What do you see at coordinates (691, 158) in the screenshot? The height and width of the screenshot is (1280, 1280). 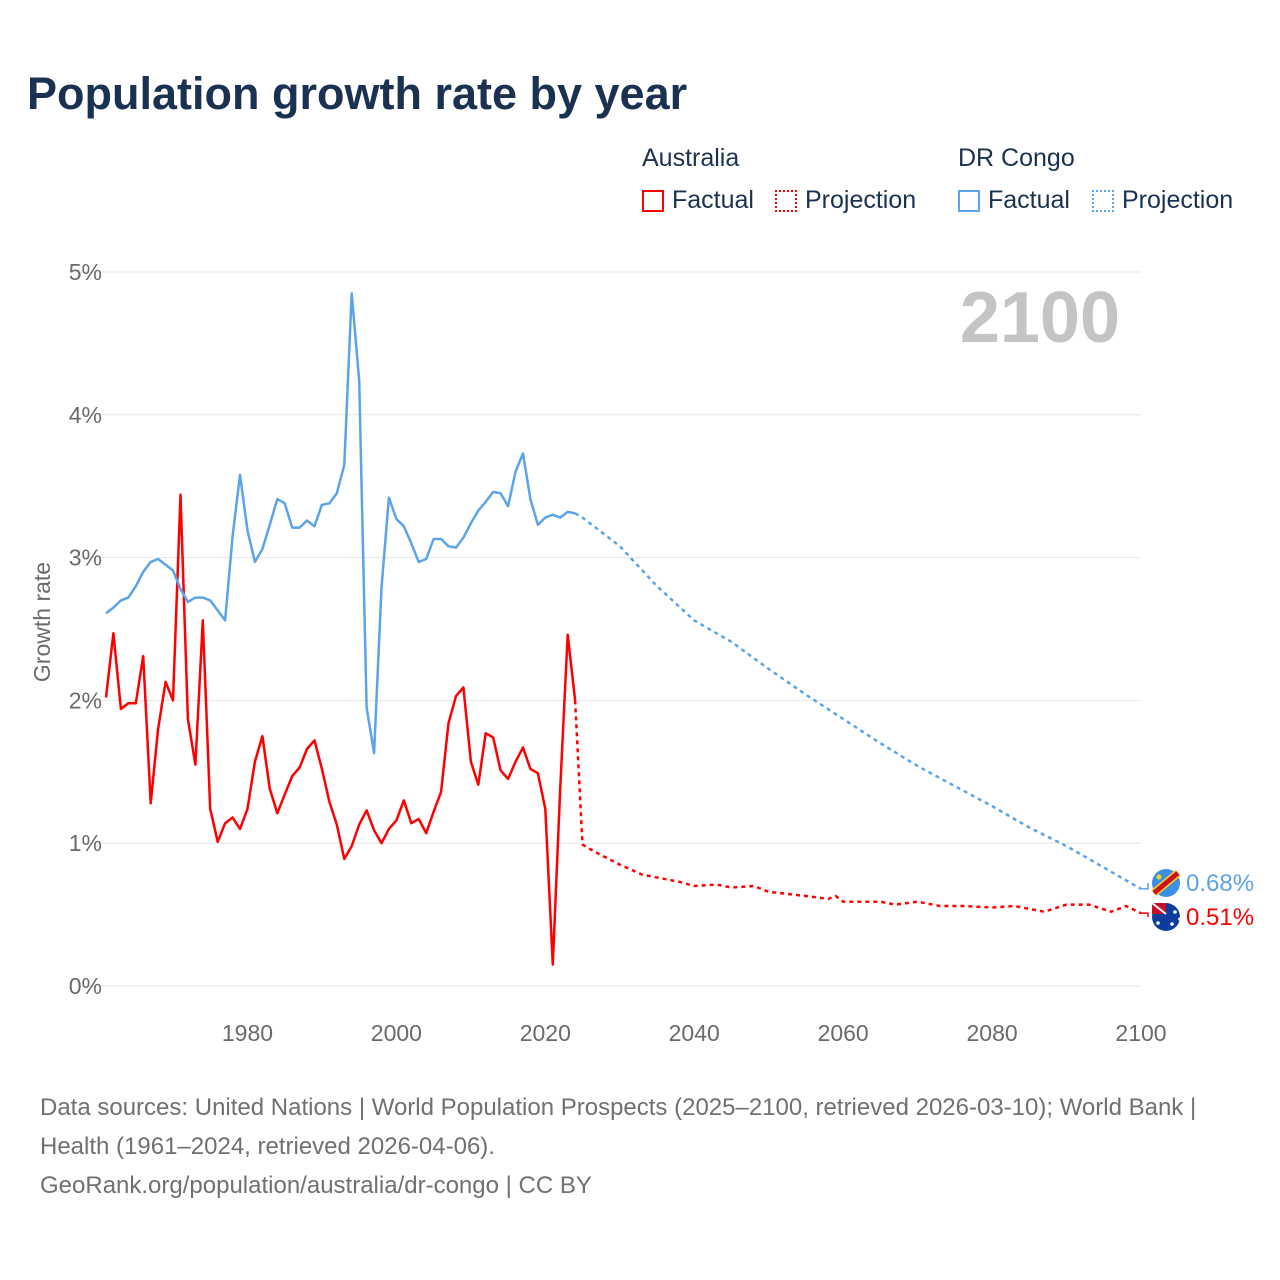 I see `legend-group-australia: Australia` at bounding box center [691, 158].